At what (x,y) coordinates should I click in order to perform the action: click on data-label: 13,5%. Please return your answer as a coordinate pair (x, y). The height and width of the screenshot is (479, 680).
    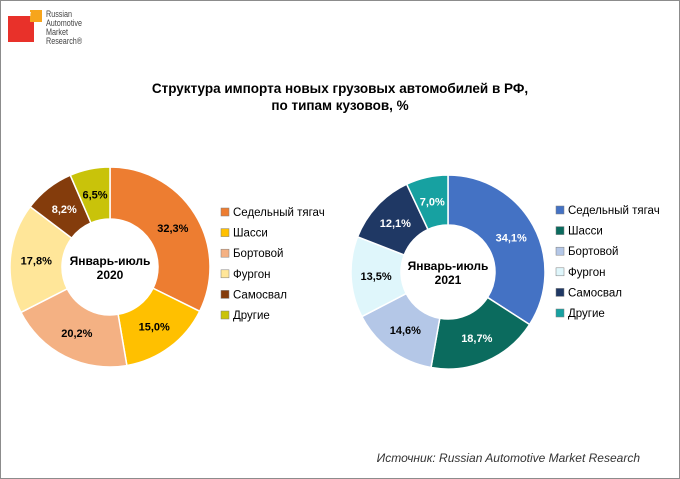
    Looking at the image, I should click on (376, 277).